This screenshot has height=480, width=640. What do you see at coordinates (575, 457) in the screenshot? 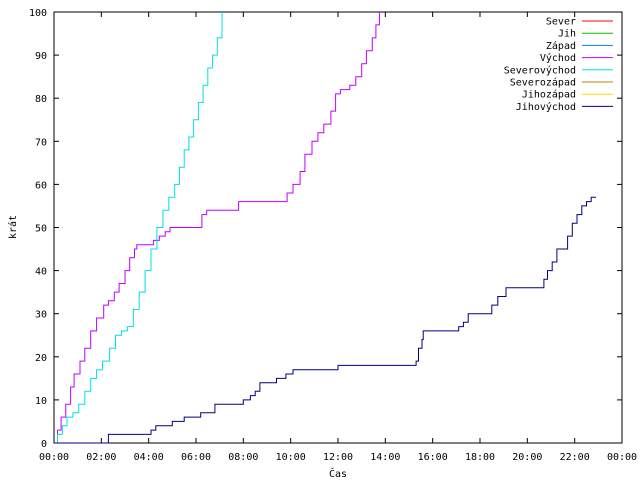
I see `x-tick-label: 22:00` at bounding box center [575, 457].